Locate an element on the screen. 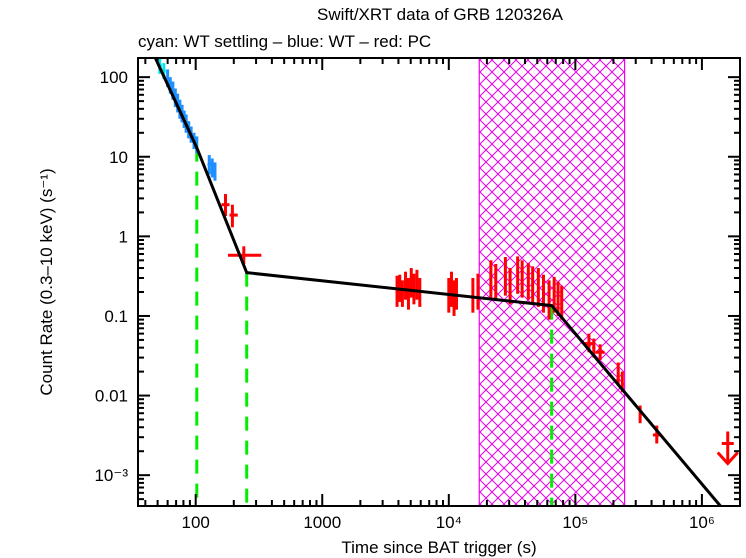 Image resolution: width=746 pixels, height=558 pixels. x-tick-label: 10⁴ is located at coordinates (449, 522).